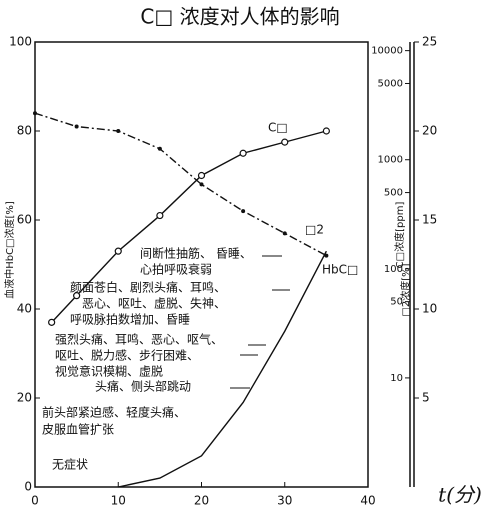  What do you see at coordinates (239, 17) in the screenshot?
I see `chart-title: C□ 浓度对人体的影响` at bounding box center [239, 17].